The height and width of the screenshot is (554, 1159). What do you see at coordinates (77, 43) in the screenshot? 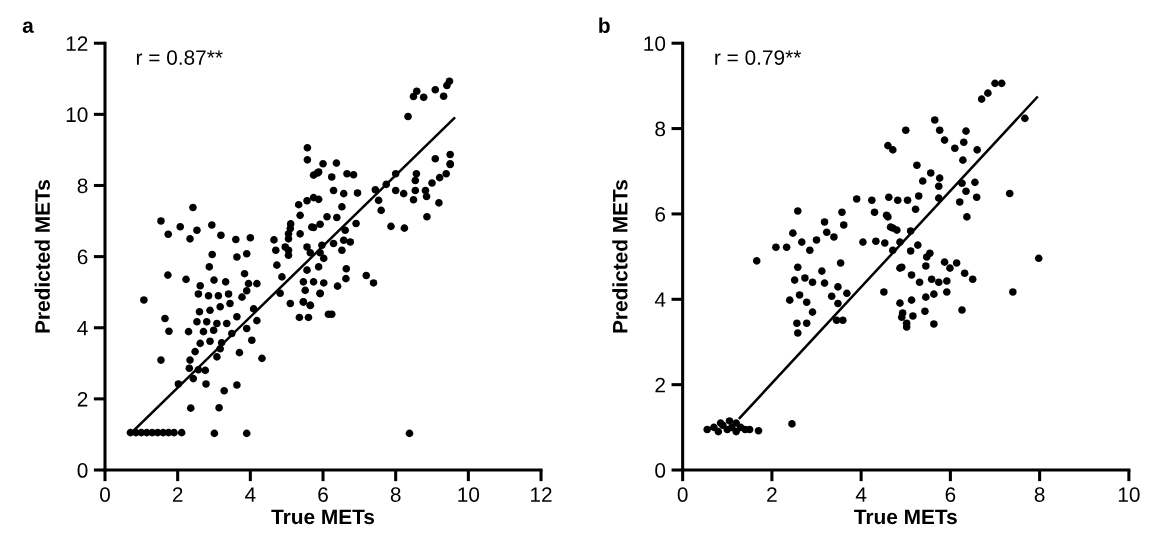
I see `y-tick-label: 12` at bounding box center [77, 43].